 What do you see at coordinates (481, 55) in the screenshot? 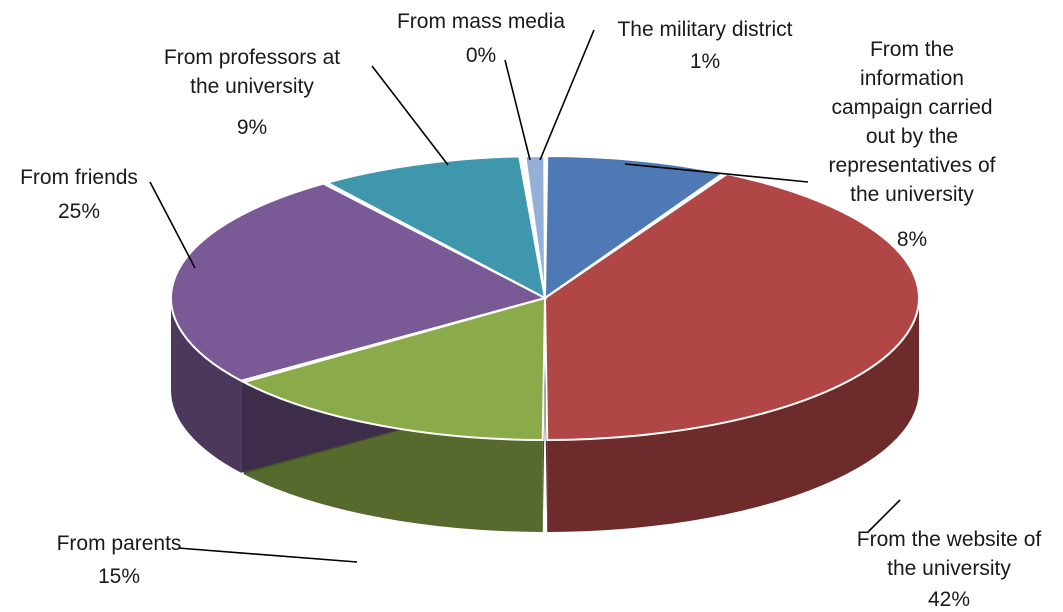
I see `slice-percent-5: 0%` at bounding box center [481, 55].